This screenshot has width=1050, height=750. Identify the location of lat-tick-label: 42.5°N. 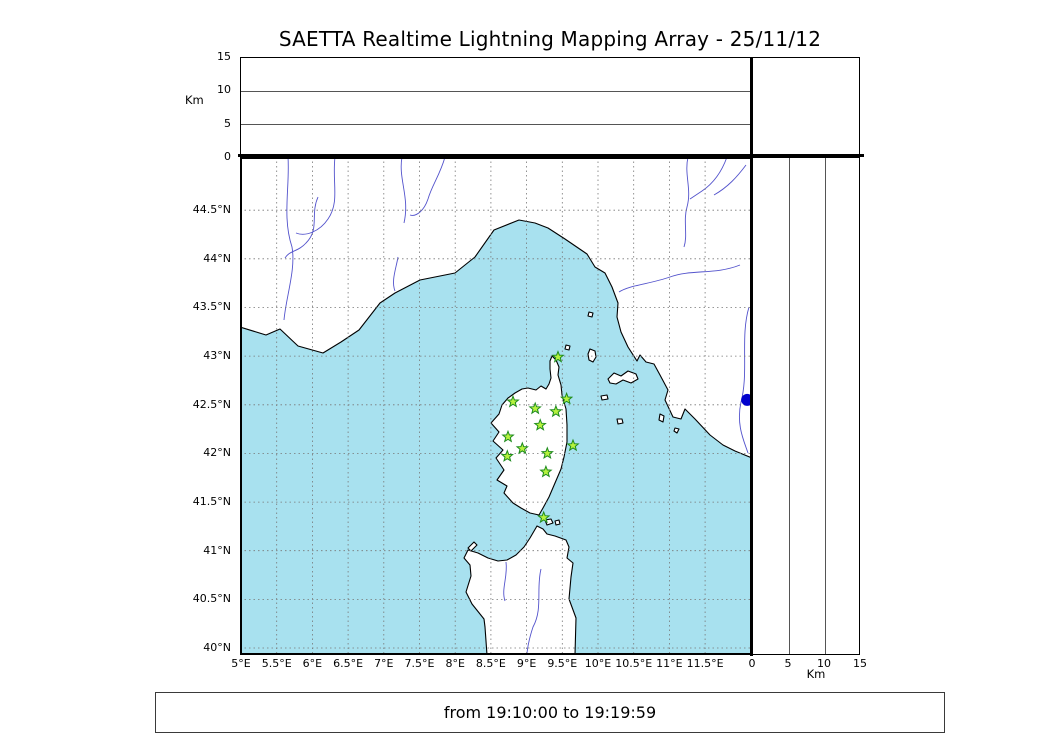
(211, 404).